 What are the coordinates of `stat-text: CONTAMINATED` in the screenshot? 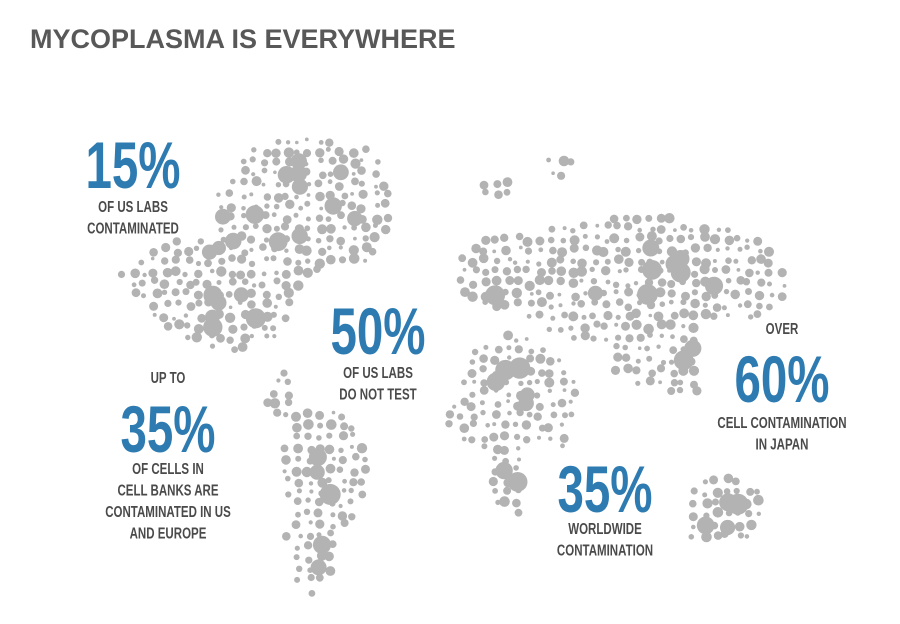 It's located at (133, 228).